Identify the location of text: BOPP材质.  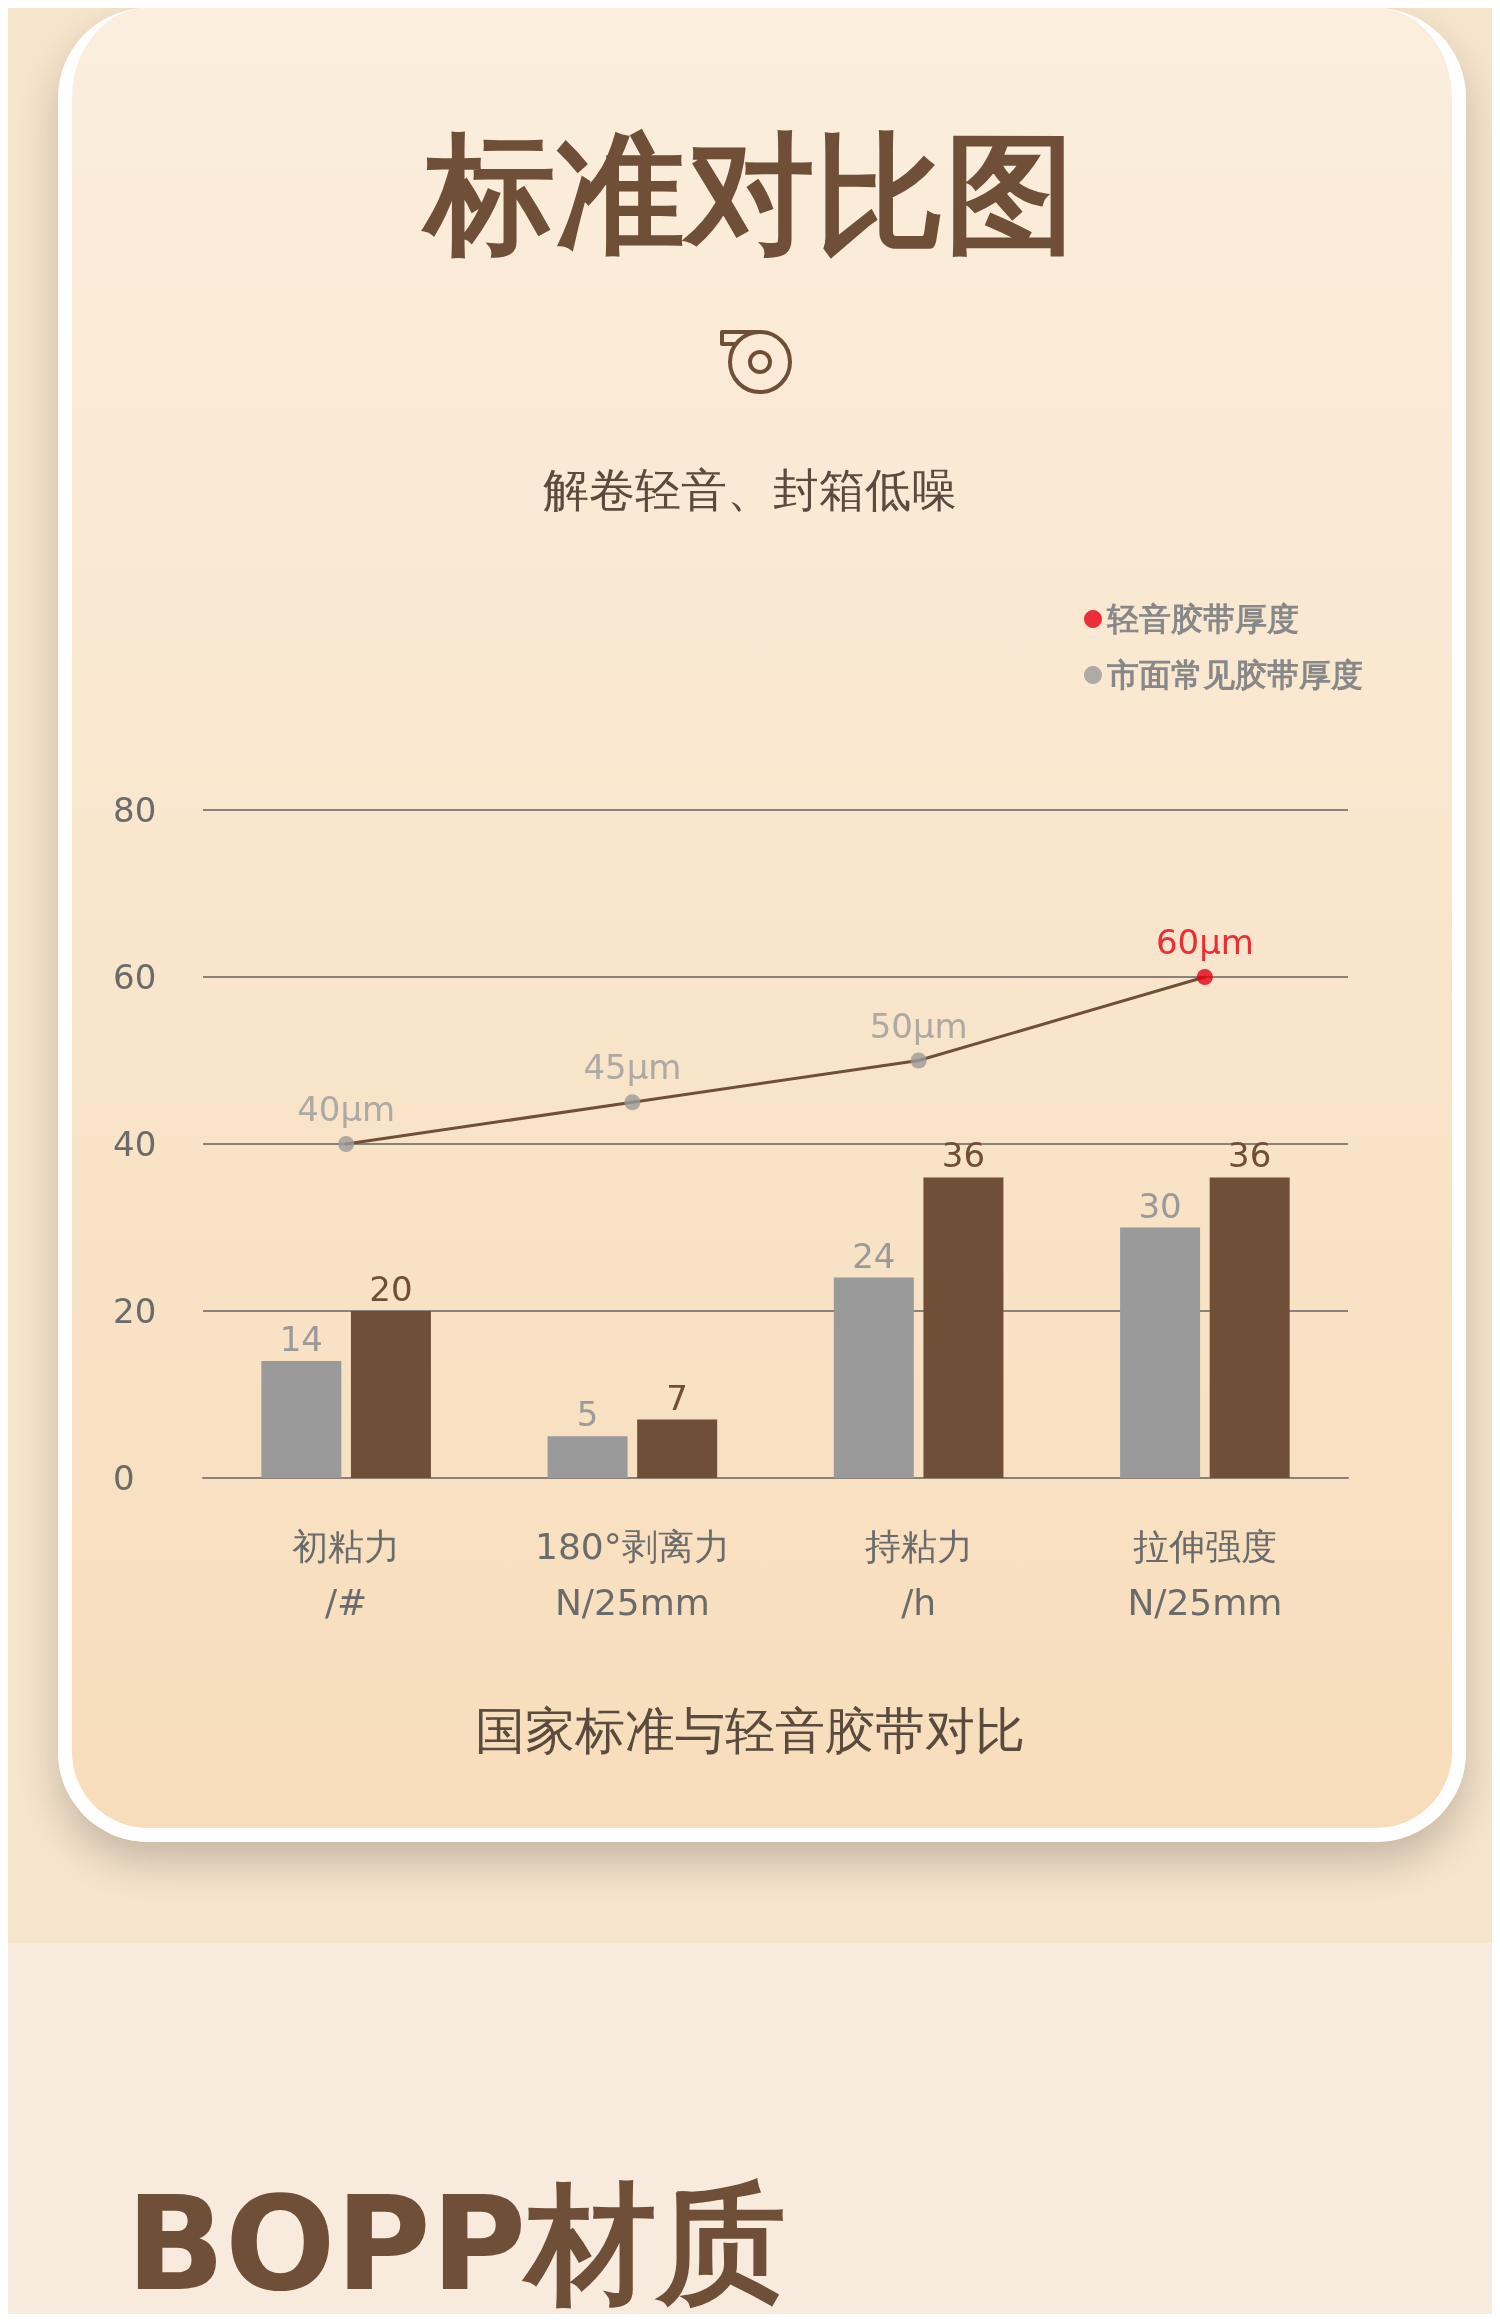
(456, 2241).